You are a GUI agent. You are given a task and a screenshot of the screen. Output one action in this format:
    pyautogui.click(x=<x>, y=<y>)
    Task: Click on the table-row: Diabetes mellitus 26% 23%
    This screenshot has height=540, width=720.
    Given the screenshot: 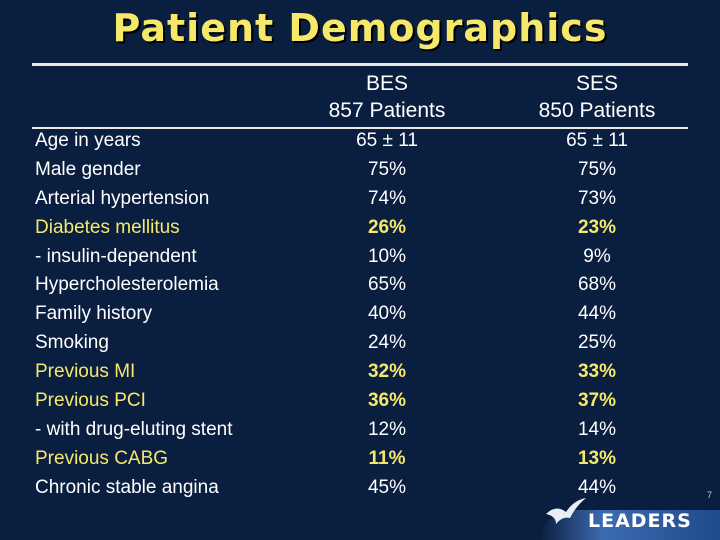 What is the action you would take?
    pyautogui.click(x=360, y=227)
    